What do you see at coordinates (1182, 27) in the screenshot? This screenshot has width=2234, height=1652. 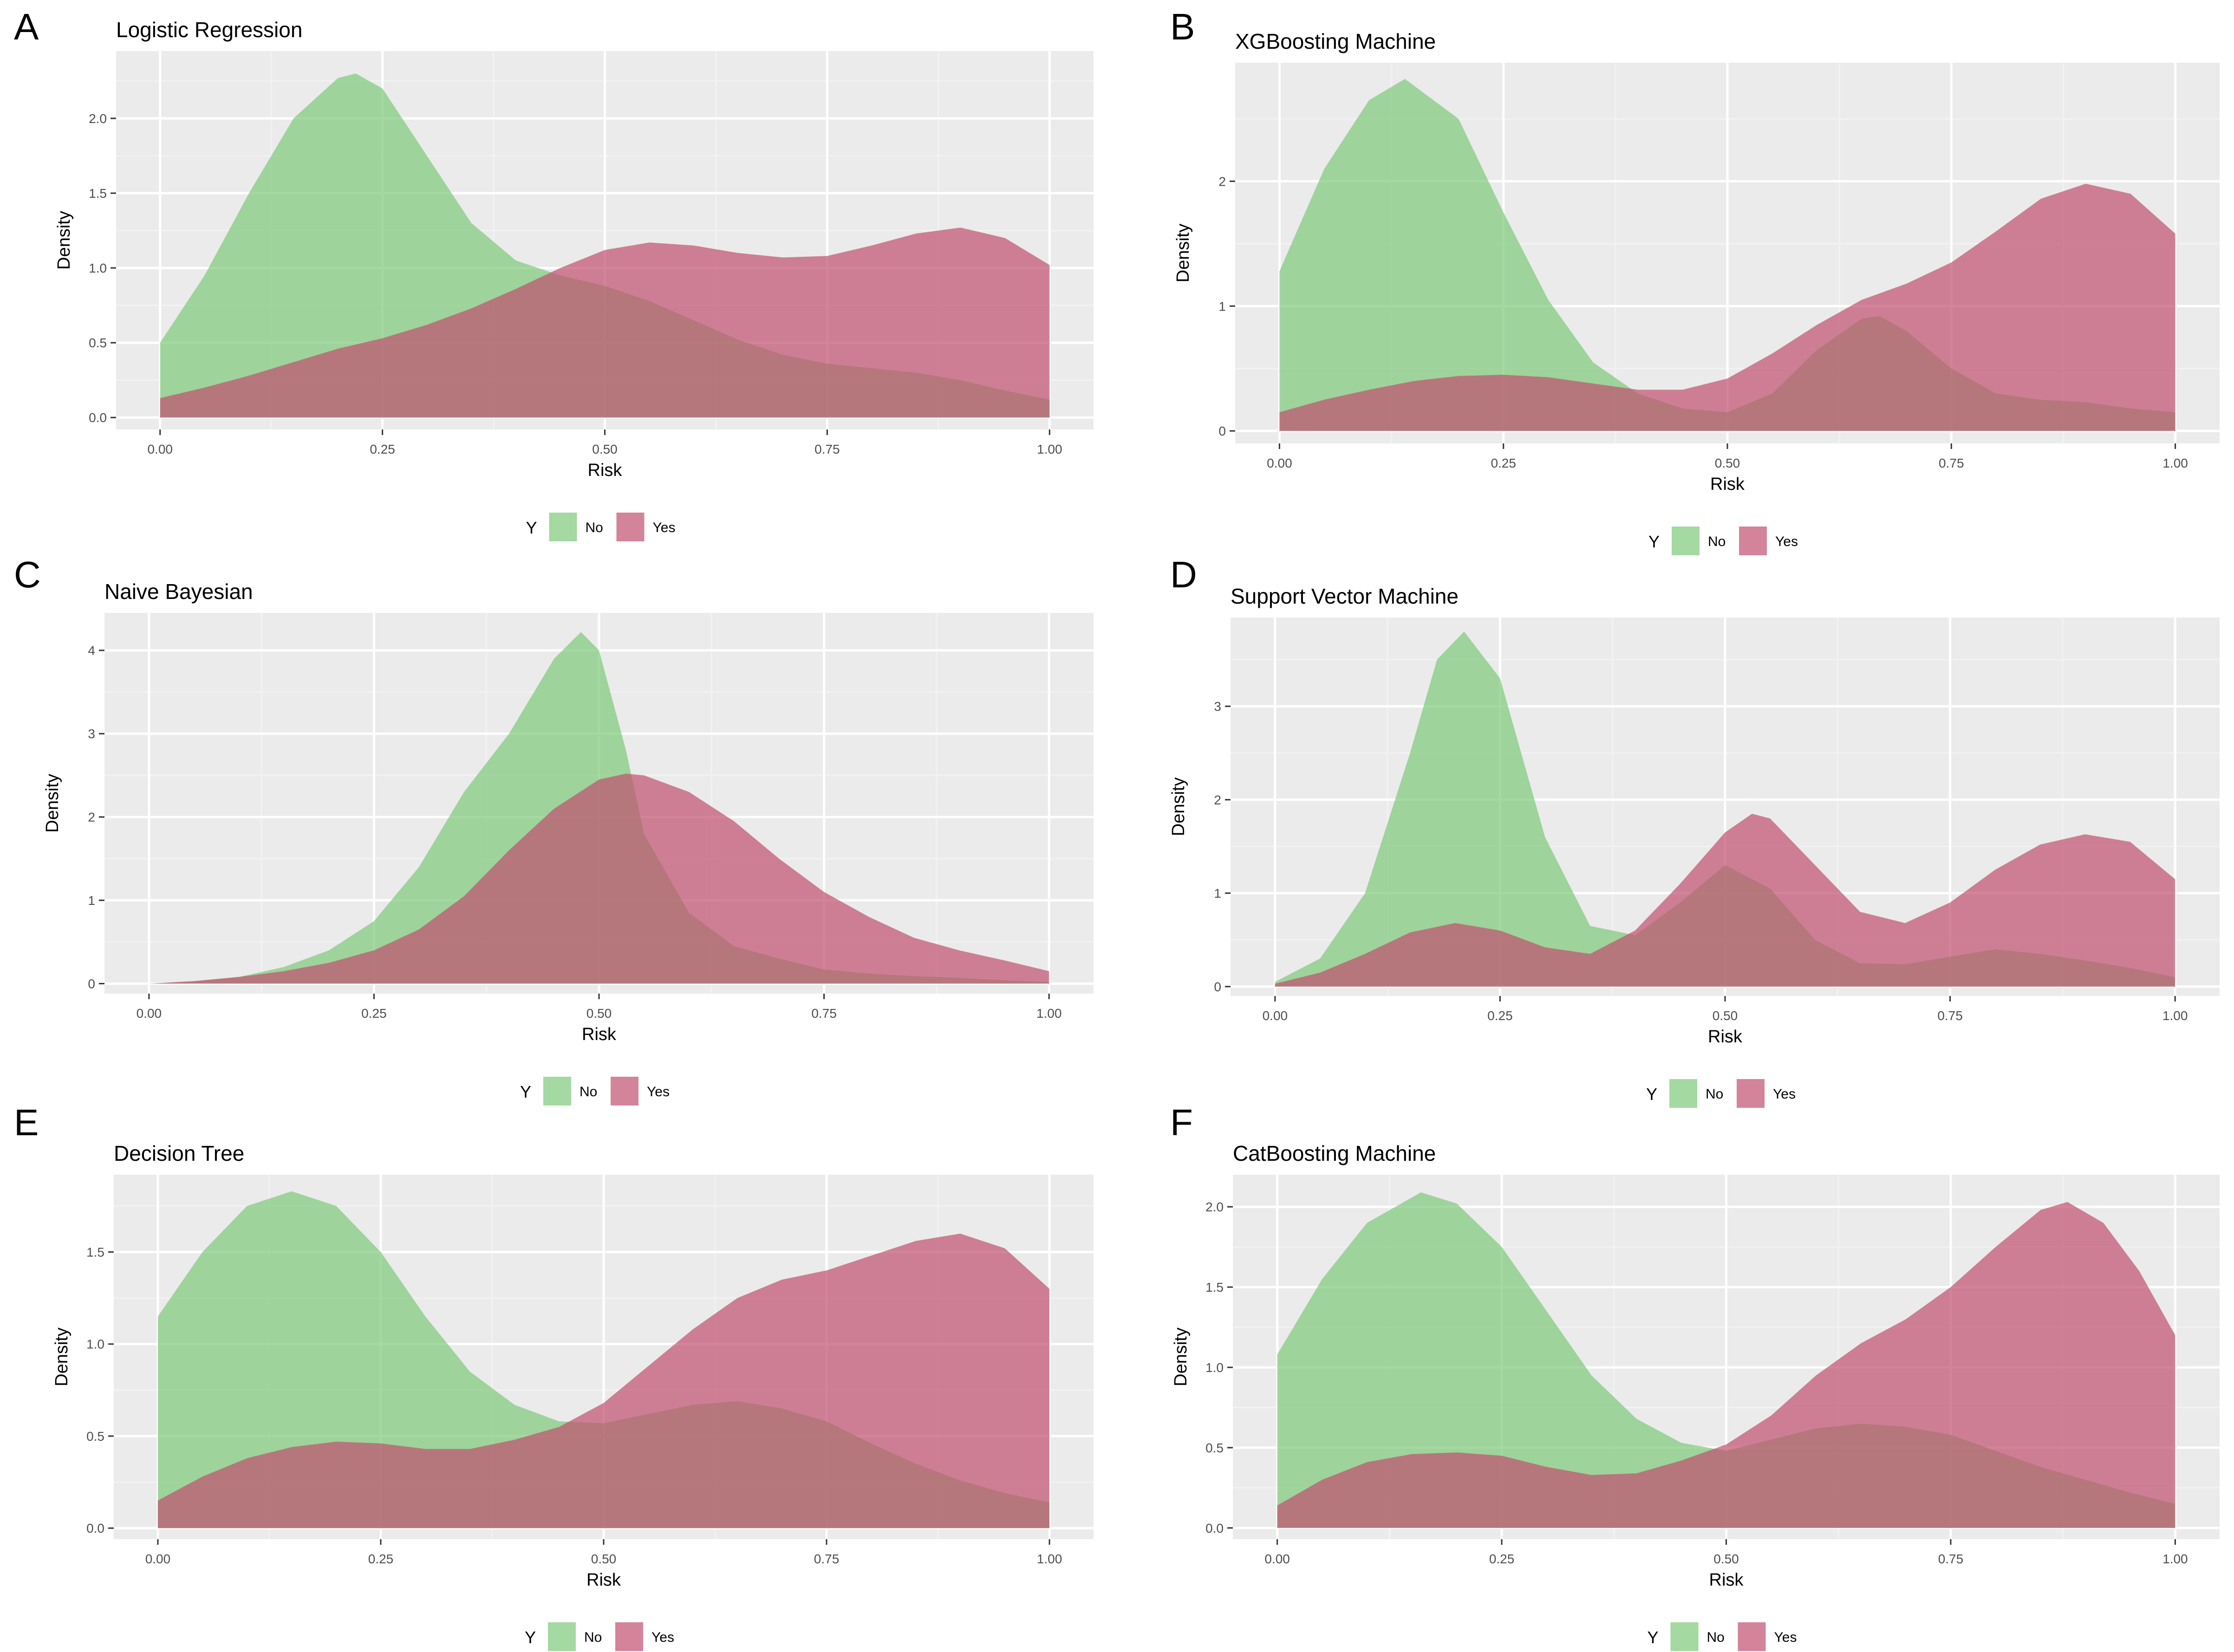 I see `panel-label: B` at bounding box center [1182, 27].